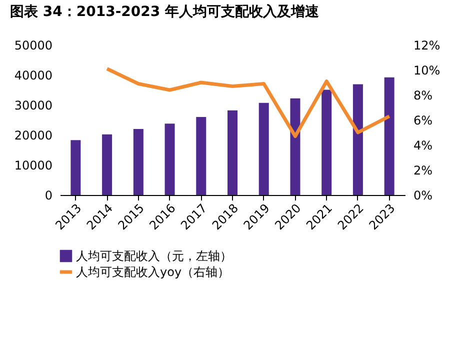  What do you see at coordinates (423, 171) in the screenshot?
I see `y2-tick-label: 2%` at bounding box center [423, 171].